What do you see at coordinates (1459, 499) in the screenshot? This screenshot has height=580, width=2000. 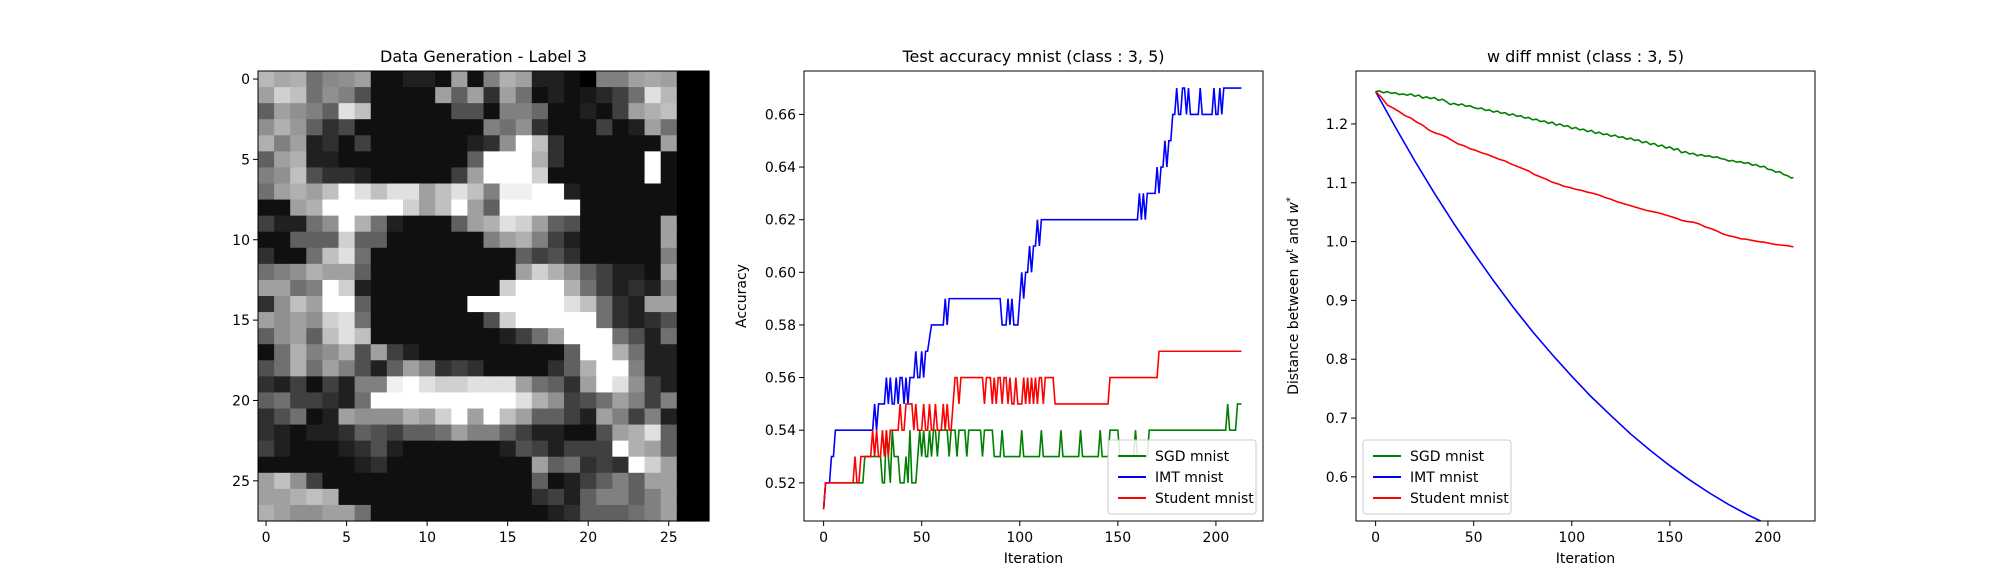 I see `legend-label: Student mnist` at bounding box center [1459, 499].